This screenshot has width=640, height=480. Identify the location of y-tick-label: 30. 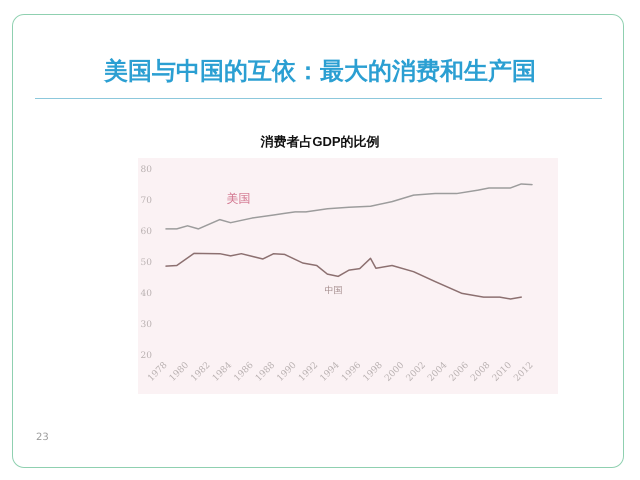
(146, 325).